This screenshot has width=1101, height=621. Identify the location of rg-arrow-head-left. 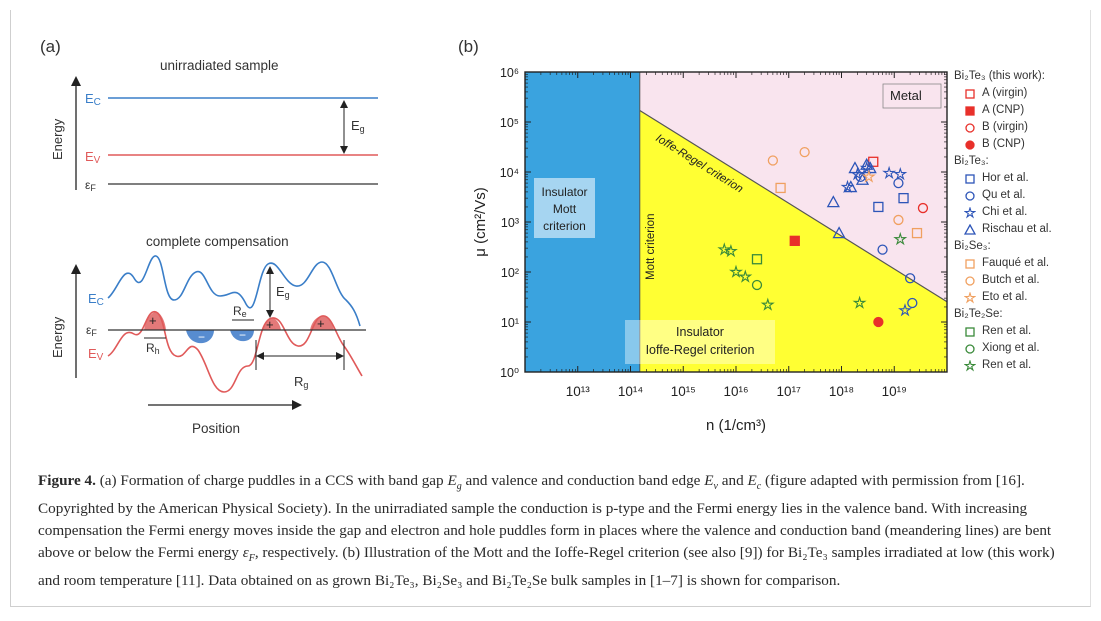
(260, 356).